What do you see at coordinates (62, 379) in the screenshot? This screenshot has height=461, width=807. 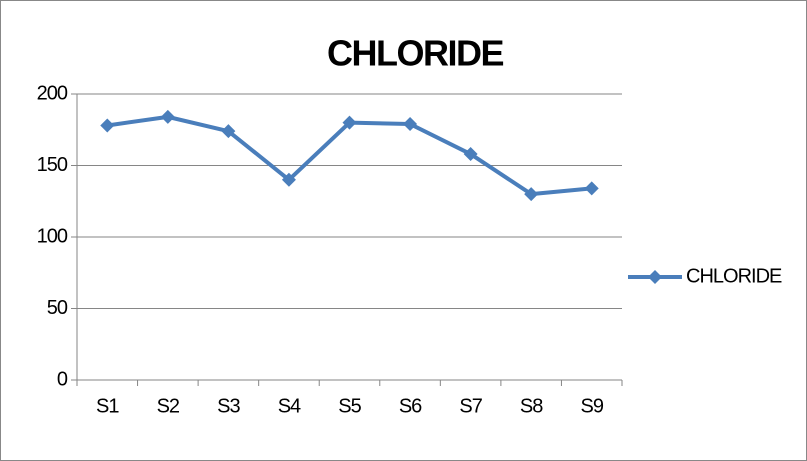 I see `y-tick-label: 0` at bounding box center [62, 379].